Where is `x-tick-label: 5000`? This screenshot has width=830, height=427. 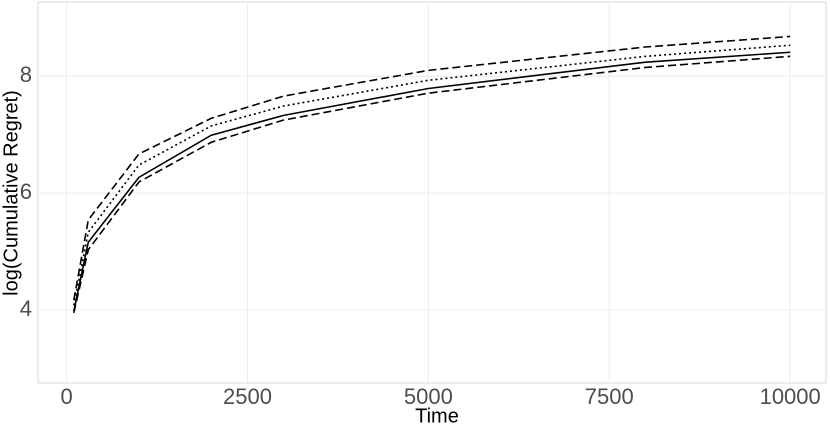 x-tick-label: 5000 is located at coordinates (428, 396).